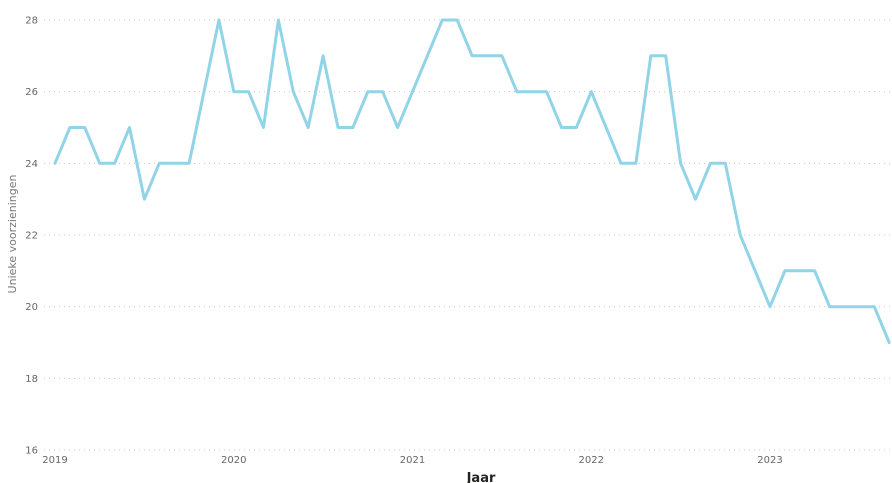 This screenshot has height=483, width=892. I want to click on y-tick-label: 26, so click(31, 92).